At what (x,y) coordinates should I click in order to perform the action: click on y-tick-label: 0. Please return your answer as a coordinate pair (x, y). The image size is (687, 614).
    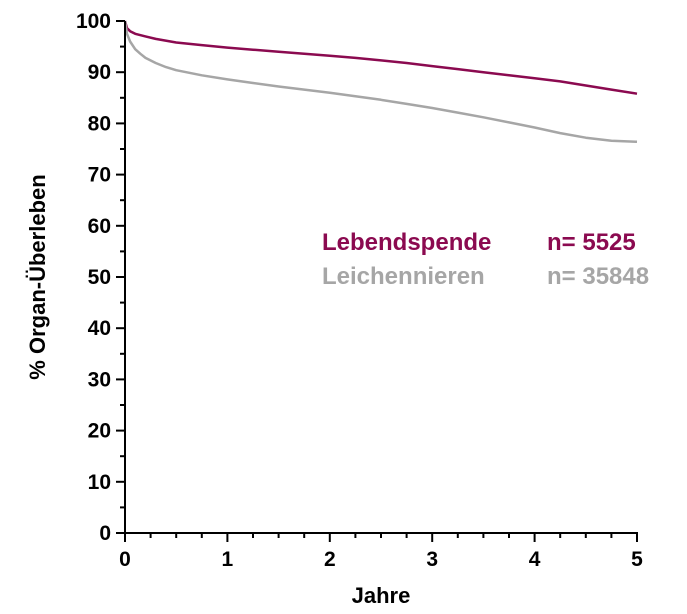
    Looking at the image, I should click on (105, 533).